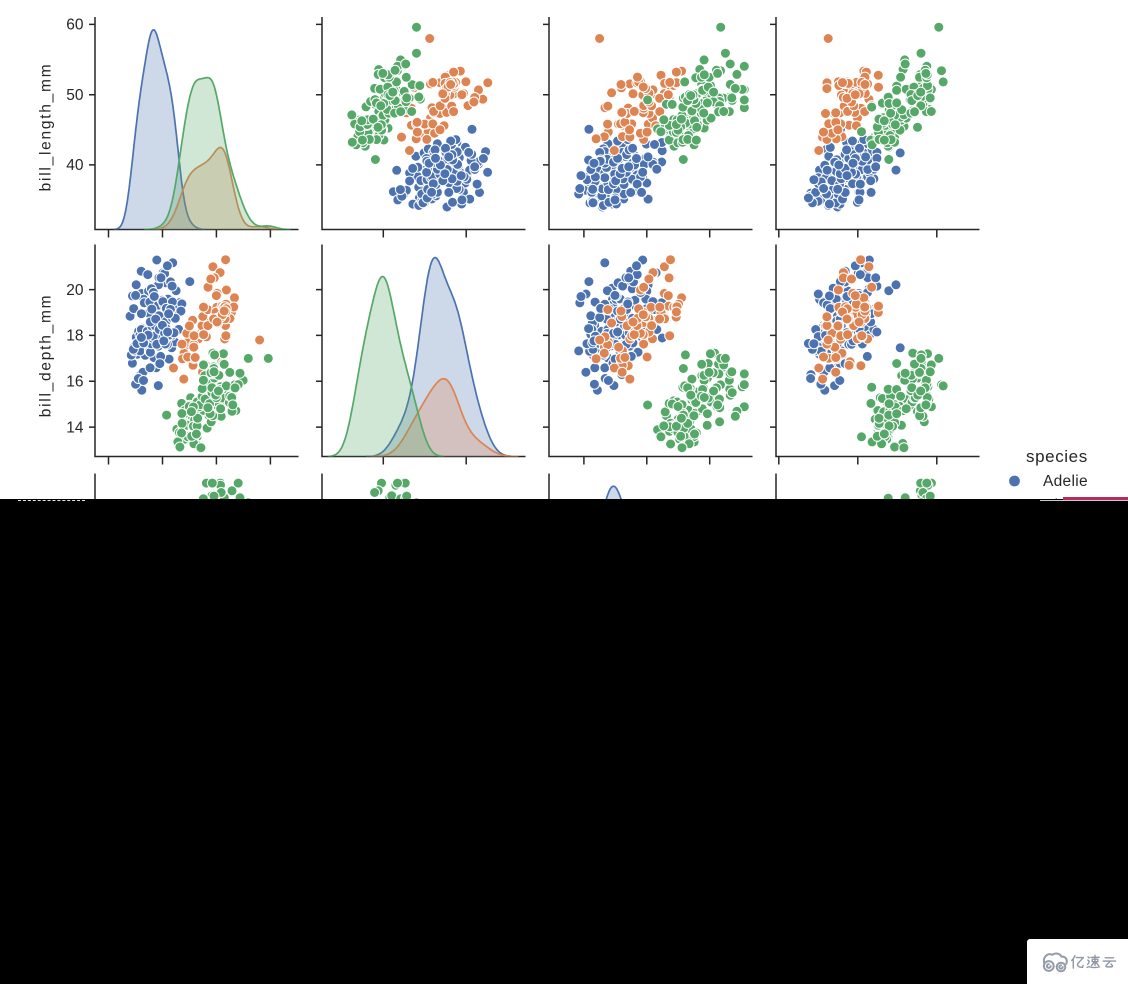 The image size is (1128, 984). I want to click on svg-text: 16, so click(74, 382).